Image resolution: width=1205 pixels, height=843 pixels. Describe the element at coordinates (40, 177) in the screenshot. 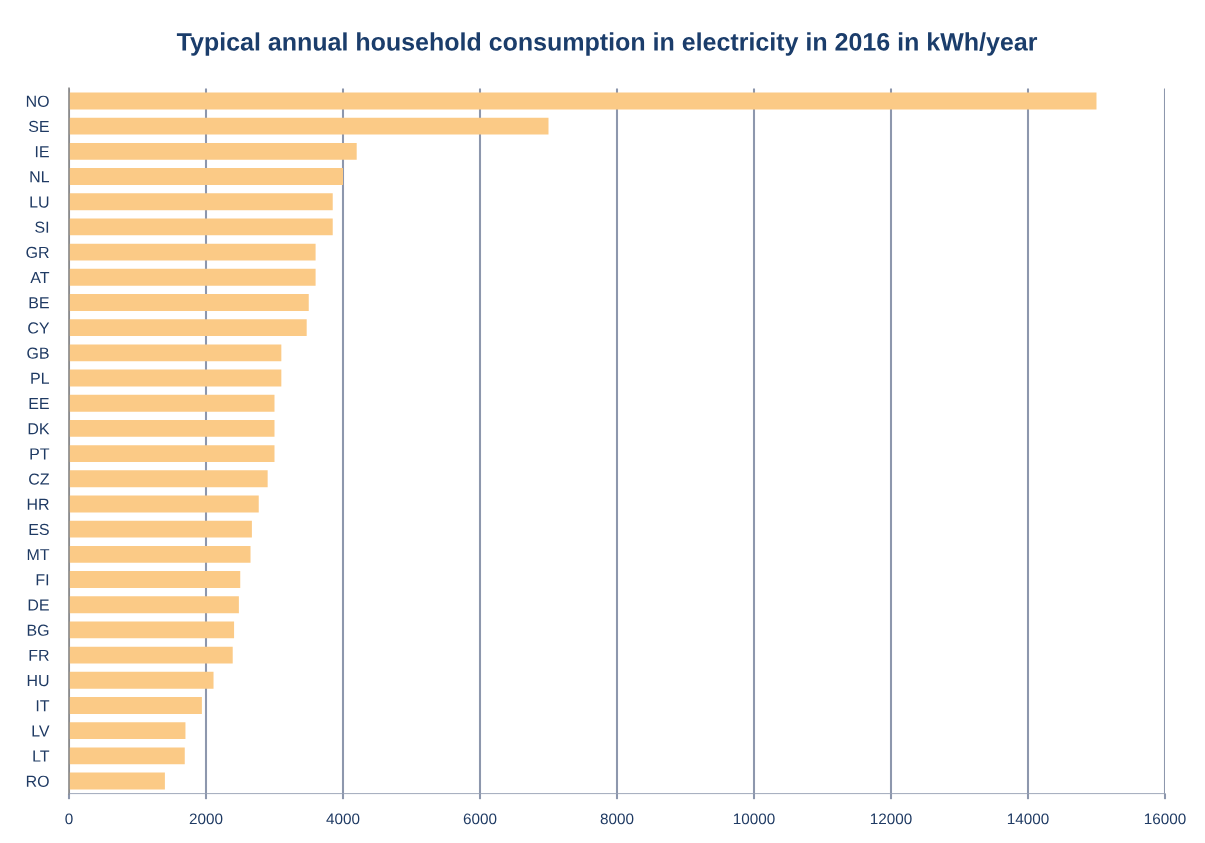

I see `y-tick-label: NL` at that location.